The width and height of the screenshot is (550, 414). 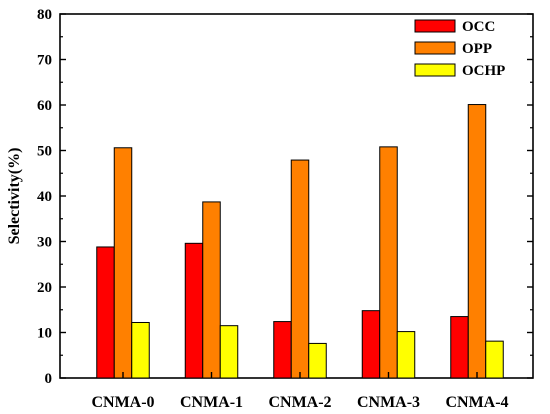 What do you see at coordinates (435, 26) in the screenshot?
I see `legend-swatch-occ` at bounding box center [435, 26].